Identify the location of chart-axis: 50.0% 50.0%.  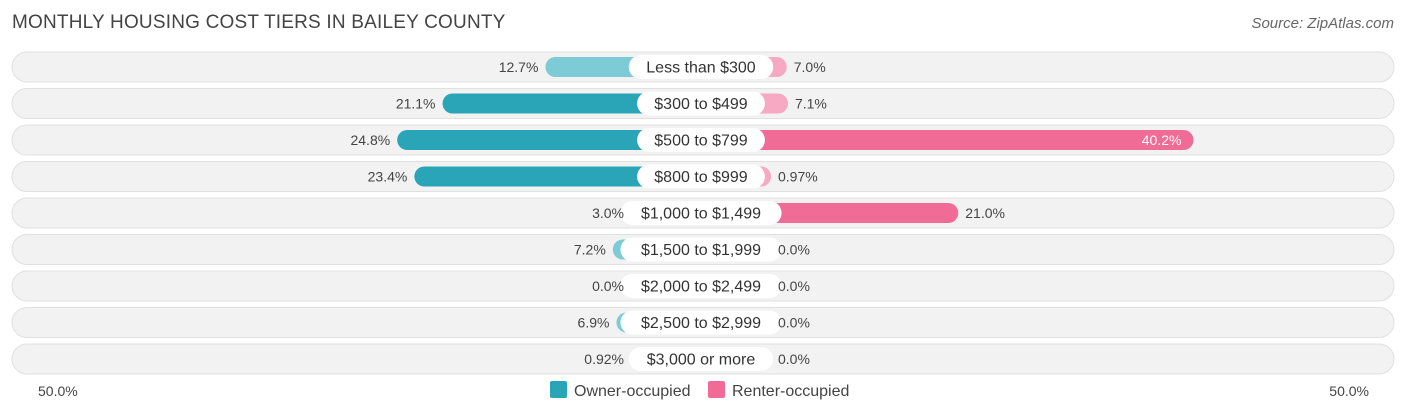
(703, 391).